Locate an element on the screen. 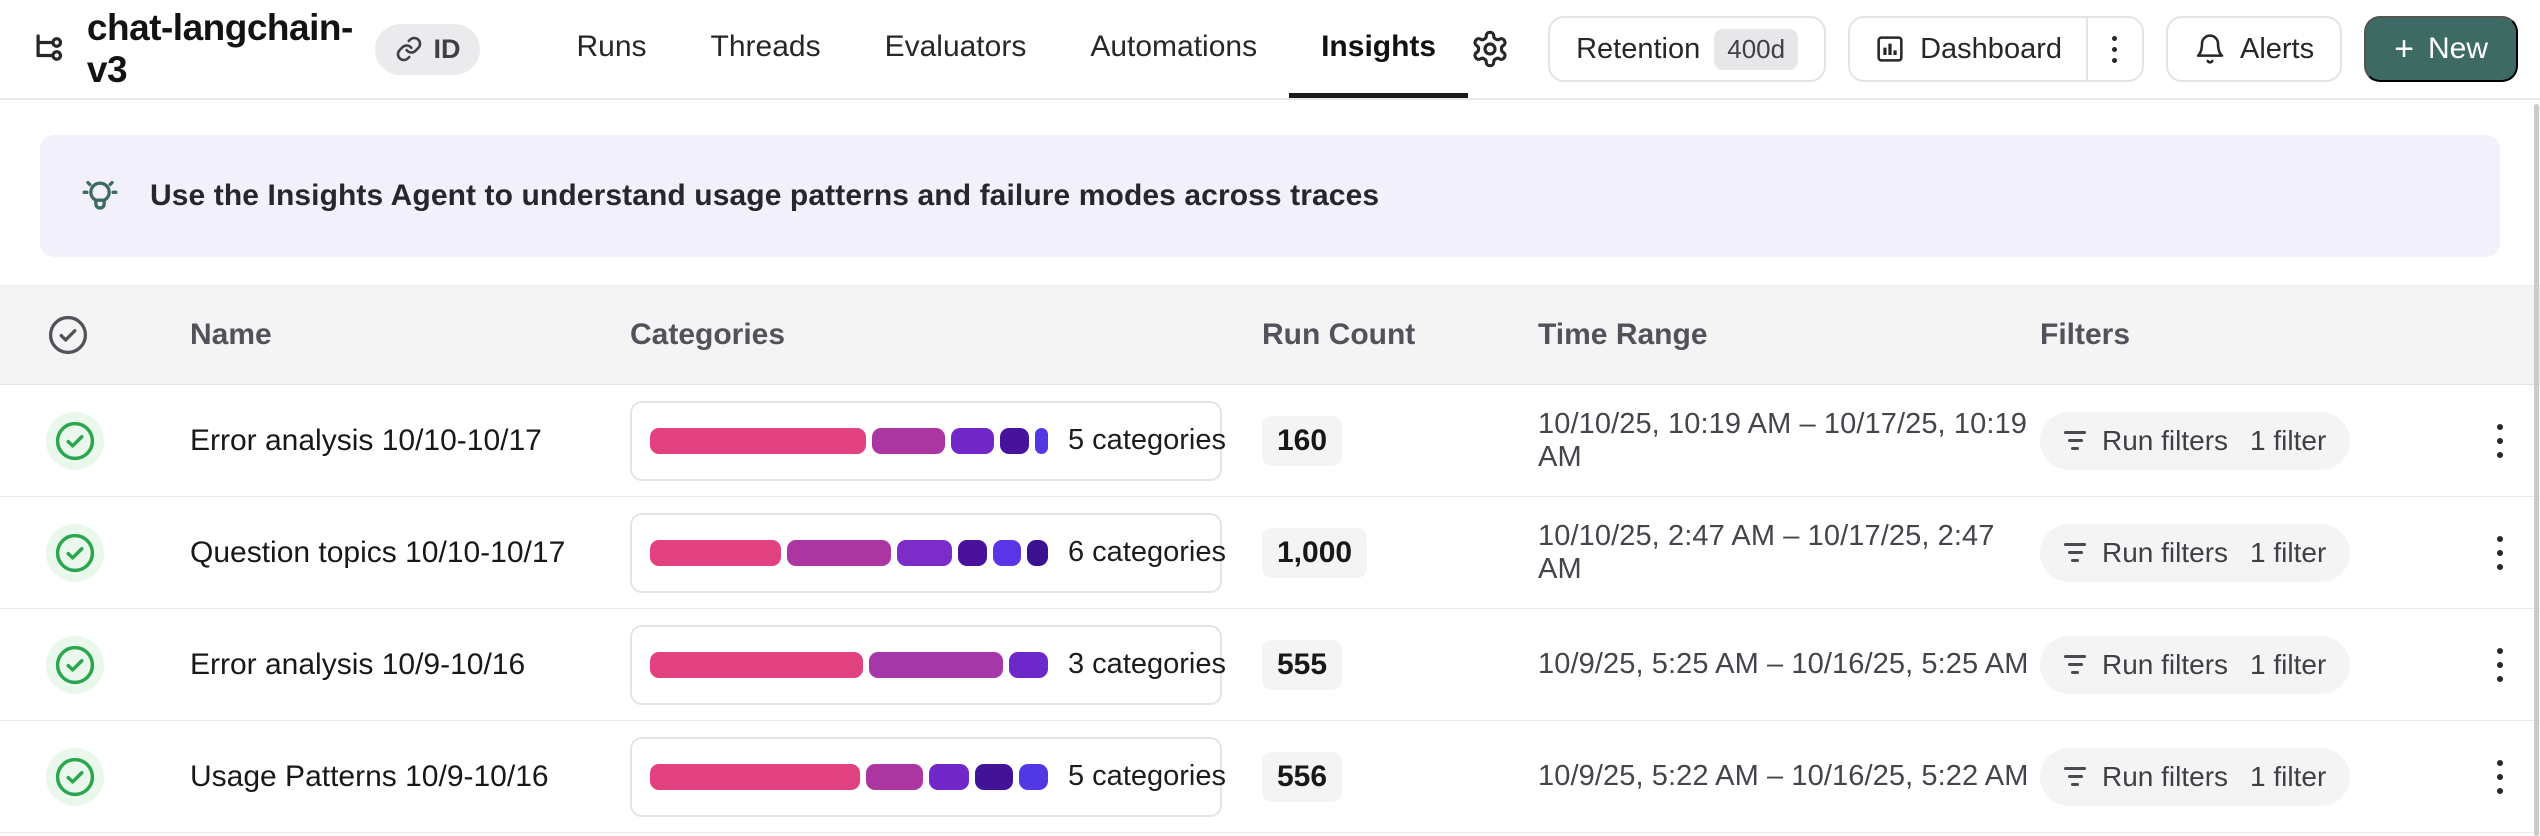  column-header-name: Name is located at coordinates (231, 334).